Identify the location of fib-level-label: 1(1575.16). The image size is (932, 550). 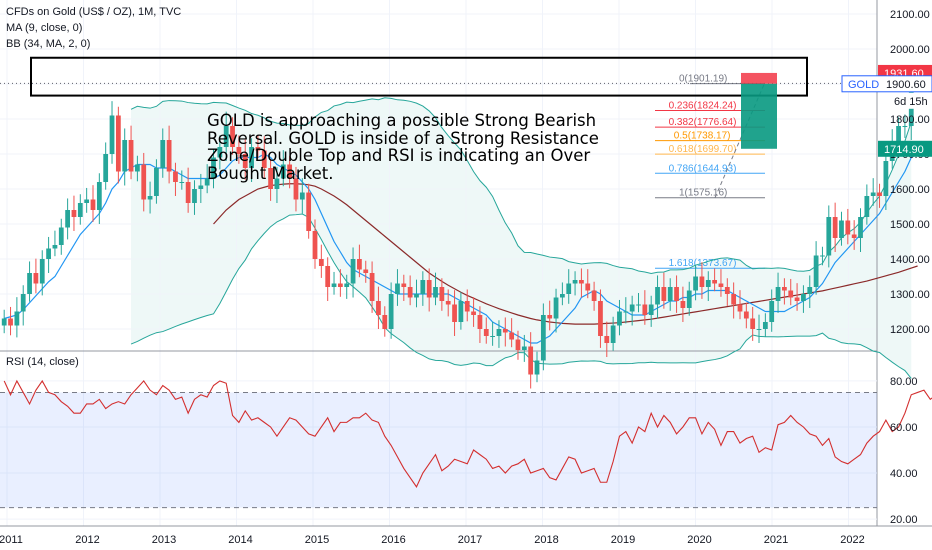
(703, 193).